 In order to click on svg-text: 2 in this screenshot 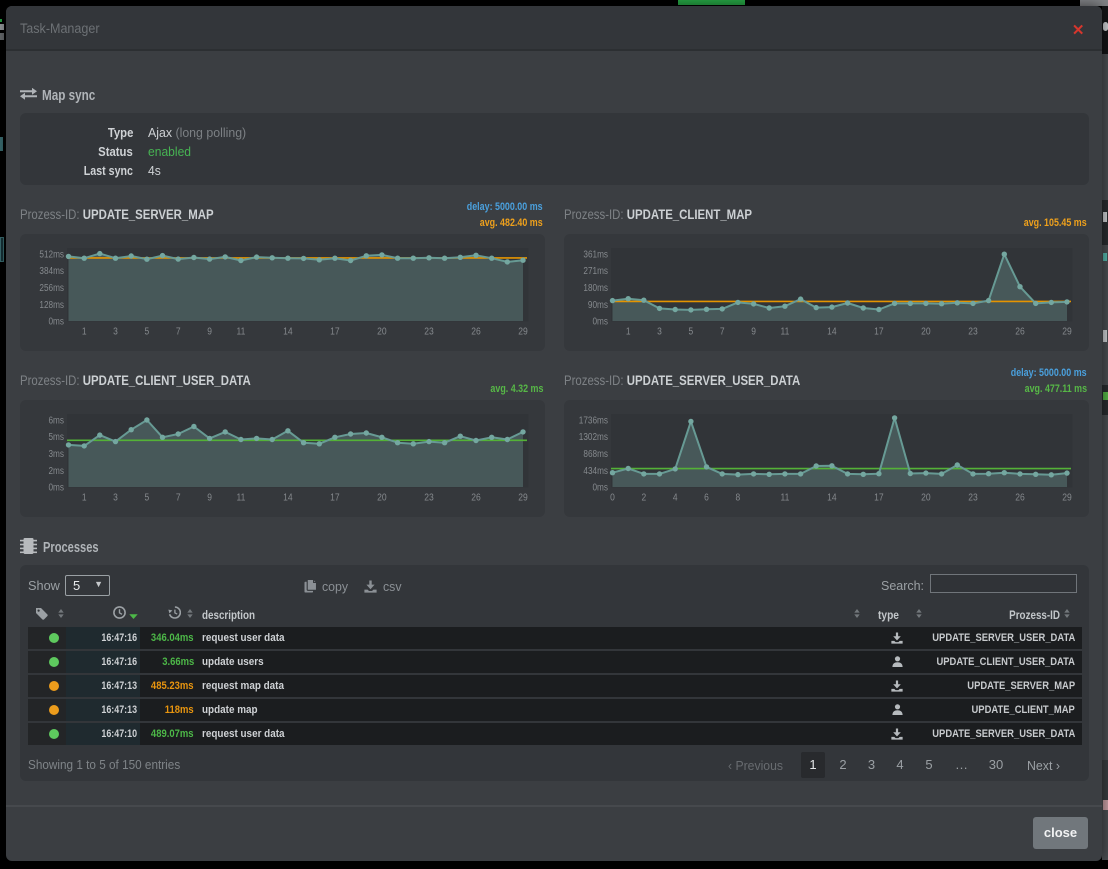, I will do `click(643, 498)`.